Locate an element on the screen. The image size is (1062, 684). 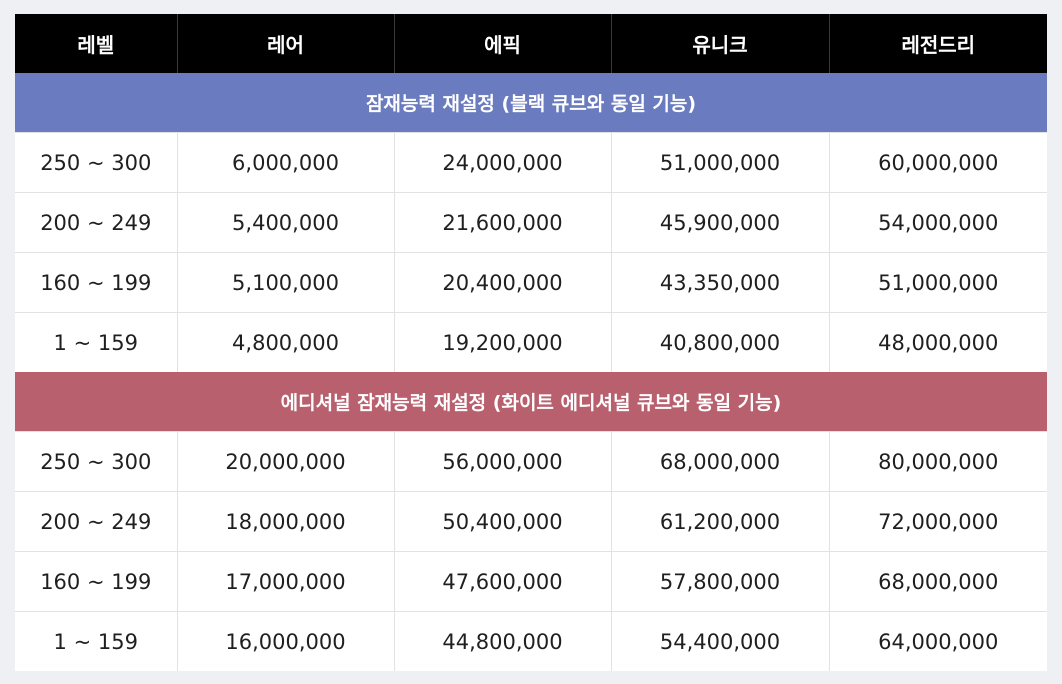
cell-epic: 24,000,000 is located at coordinates (502, 162).